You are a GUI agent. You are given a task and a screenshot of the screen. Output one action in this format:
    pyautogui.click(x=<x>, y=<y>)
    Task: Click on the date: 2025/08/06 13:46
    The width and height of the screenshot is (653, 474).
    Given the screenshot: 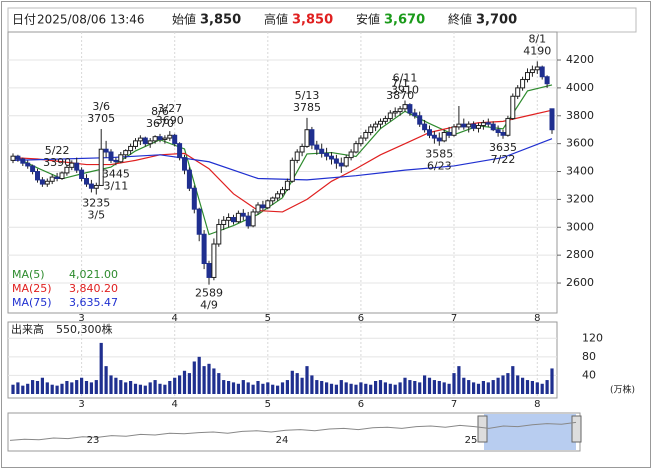 What is the action you would take?
    pyautogui.click(x=91, y=20)
    